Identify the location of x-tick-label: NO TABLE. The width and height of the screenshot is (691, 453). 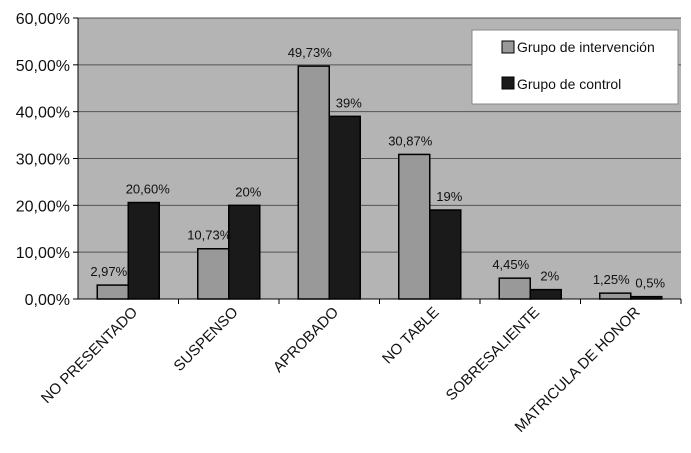
(411, 336).